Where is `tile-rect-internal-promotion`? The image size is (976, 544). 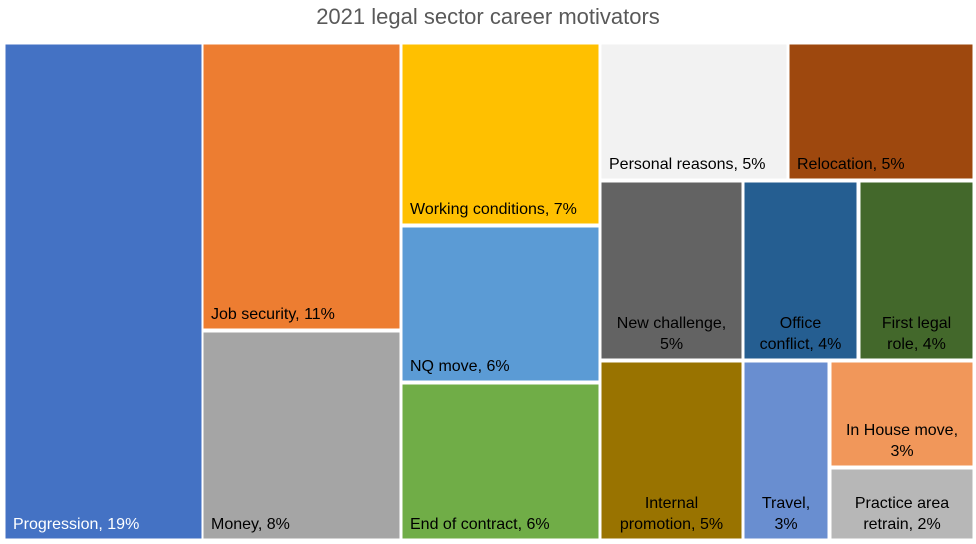
tile-rect-internal-promotion is located at coordinates (671, 450).